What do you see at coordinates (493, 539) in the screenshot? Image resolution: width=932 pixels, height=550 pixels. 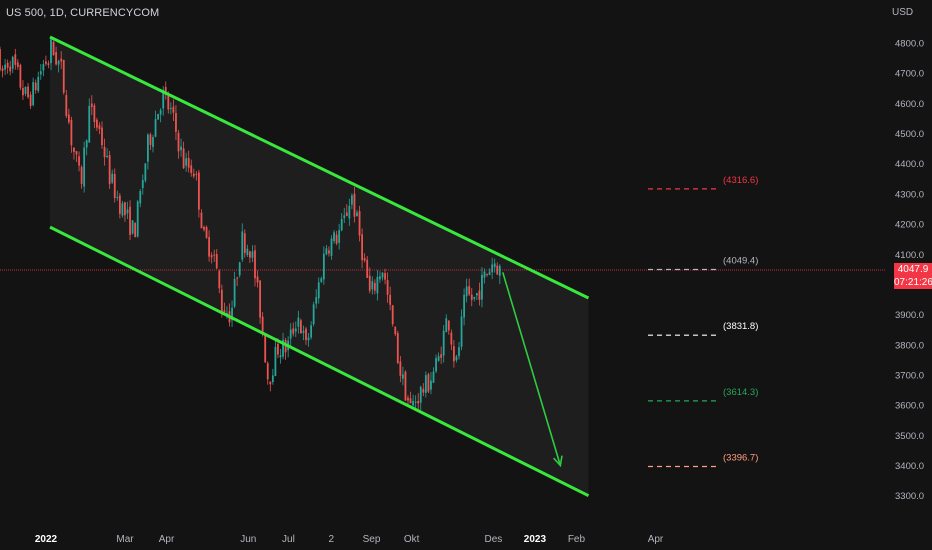 I see `x-tick-label: Des` at bounding box center [493, 539].